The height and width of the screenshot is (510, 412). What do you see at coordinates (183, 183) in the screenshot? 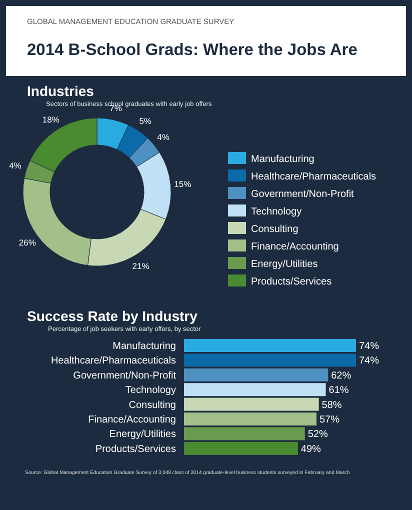
I see `data-label: 15%` at bounding box center [183, 183].